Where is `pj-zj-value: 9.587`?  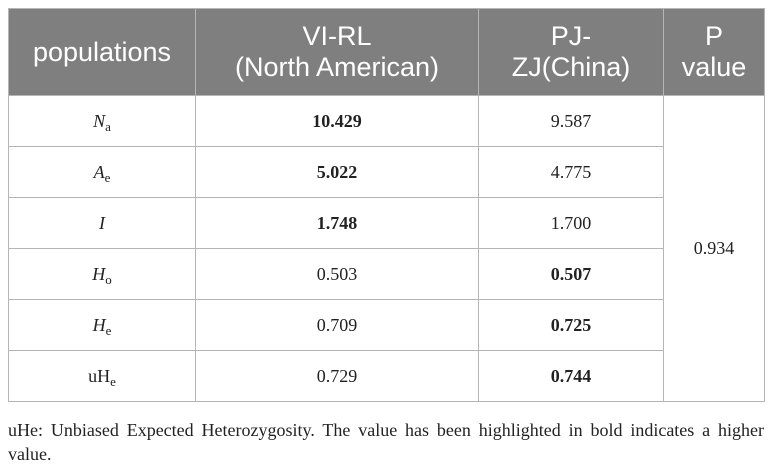 pj-zj-value: 9.587 is located at coordinates (571, 121).